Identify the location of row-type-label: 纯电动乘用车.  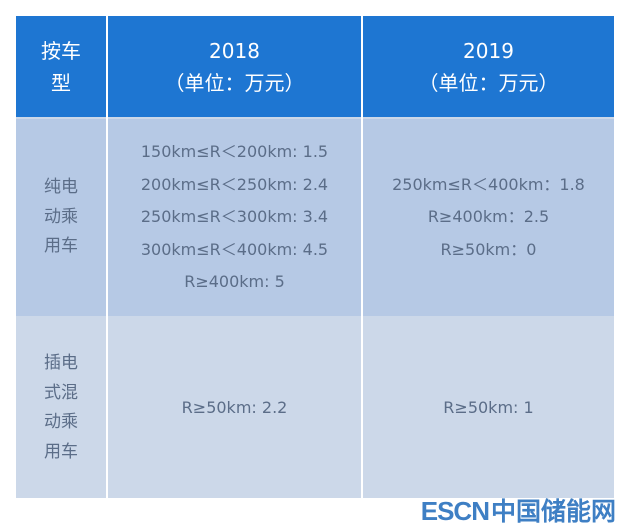
(61, 217).